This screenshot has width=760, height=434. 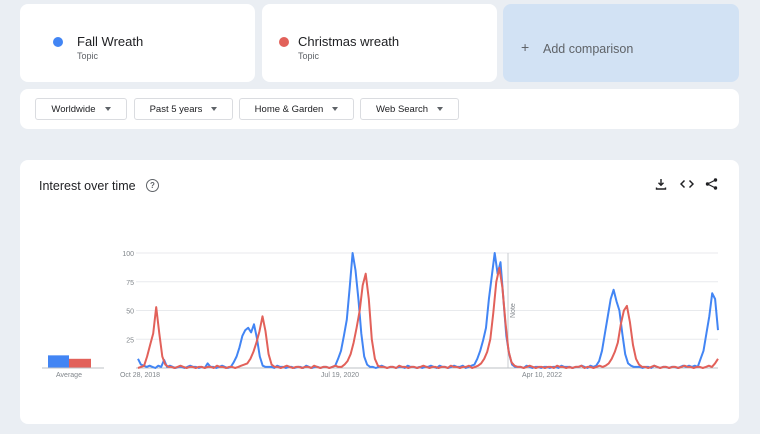 I want to click on term-card-christmas-wreath: Christmas wreath Topic, so click(x=379, y=43).